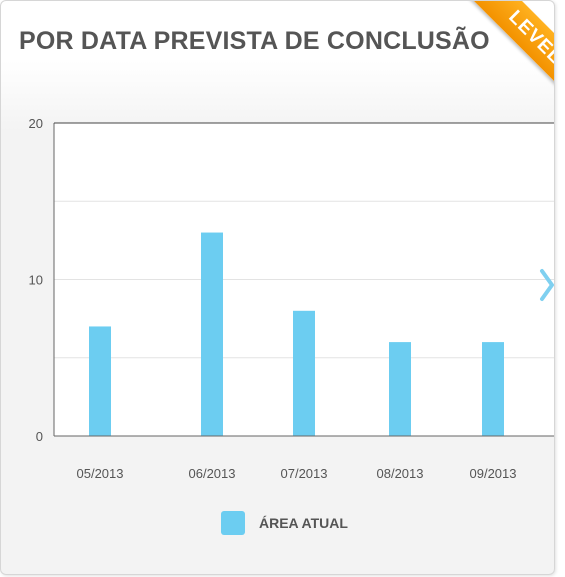 Image resolution: width=565 pixels, height=577 pixels. I want to click on x-tick-label: 05/2013, so click(100, 473).